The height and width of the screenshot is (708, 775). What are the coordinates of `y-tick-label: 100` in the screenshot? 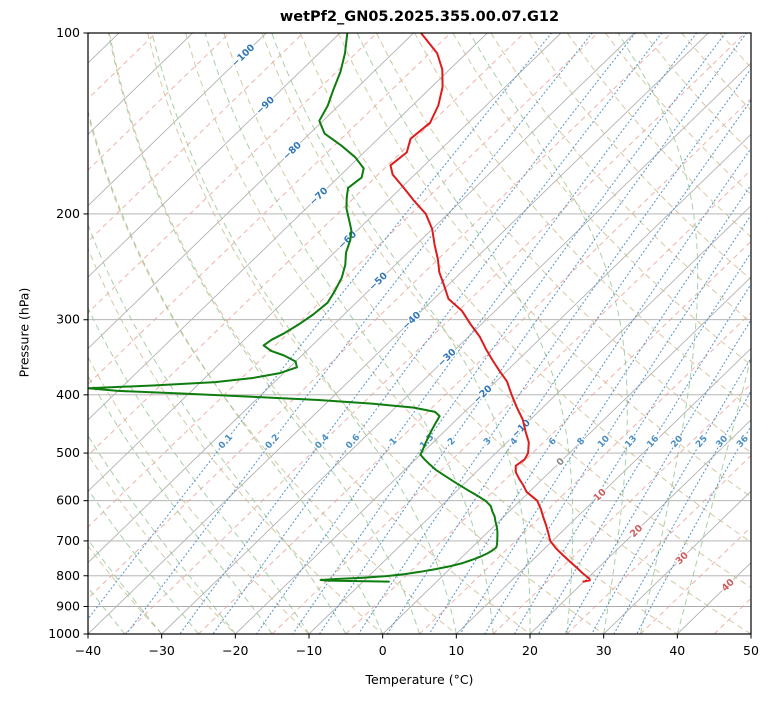 It's located at (68, 32).